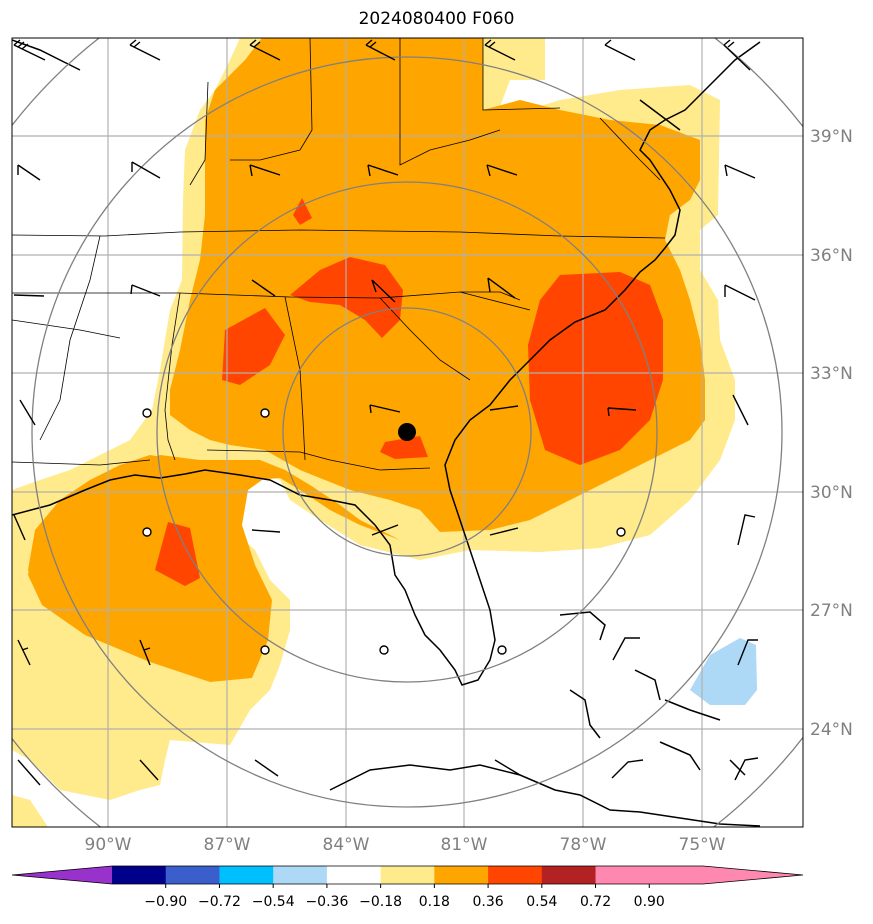 The width and height of the screenshot is (873, 924). What do you see at coordinates (595, 368) in the screenshot?
I see `anomaly-red-region-east` at bounding box center [595, 368].